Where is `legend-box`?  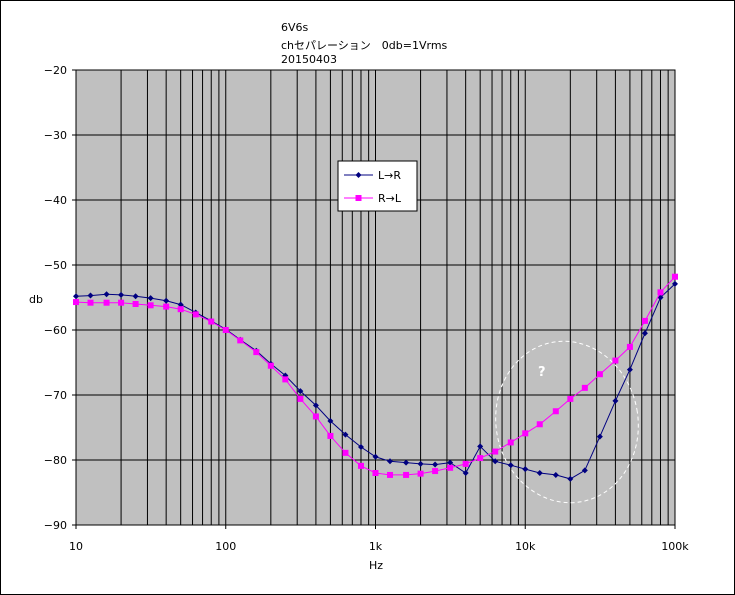 legend-box is located at coordinates (377, 186).